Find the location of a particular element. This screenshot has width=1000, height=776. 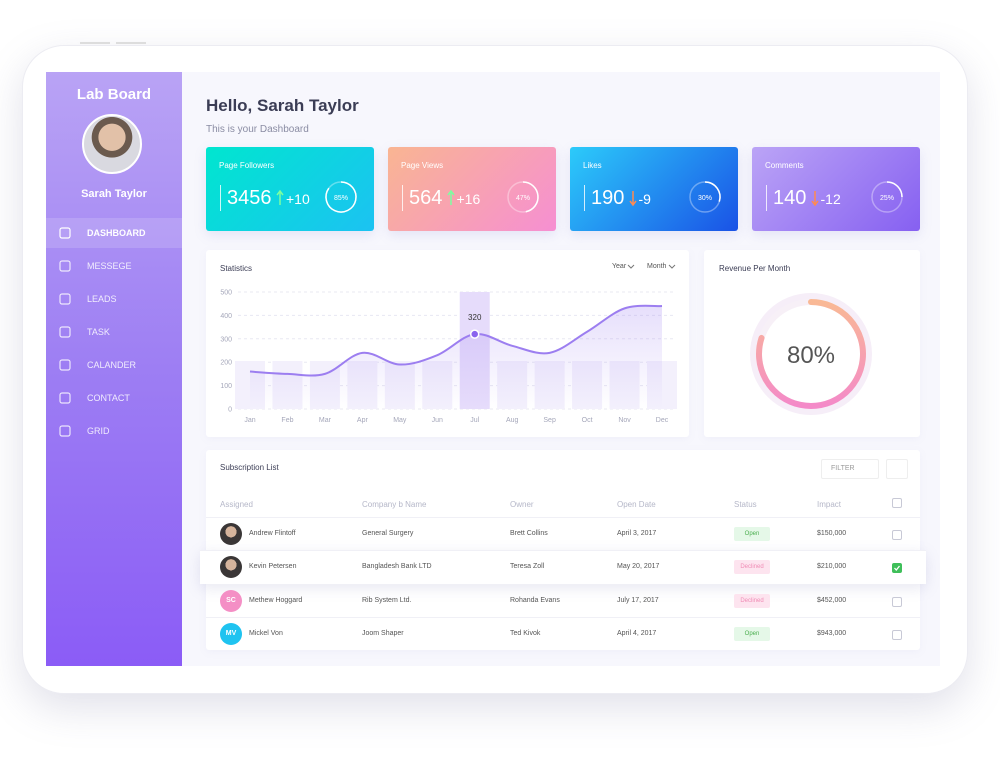

x-tick-label: Dec is located at coordinates (662, 420).